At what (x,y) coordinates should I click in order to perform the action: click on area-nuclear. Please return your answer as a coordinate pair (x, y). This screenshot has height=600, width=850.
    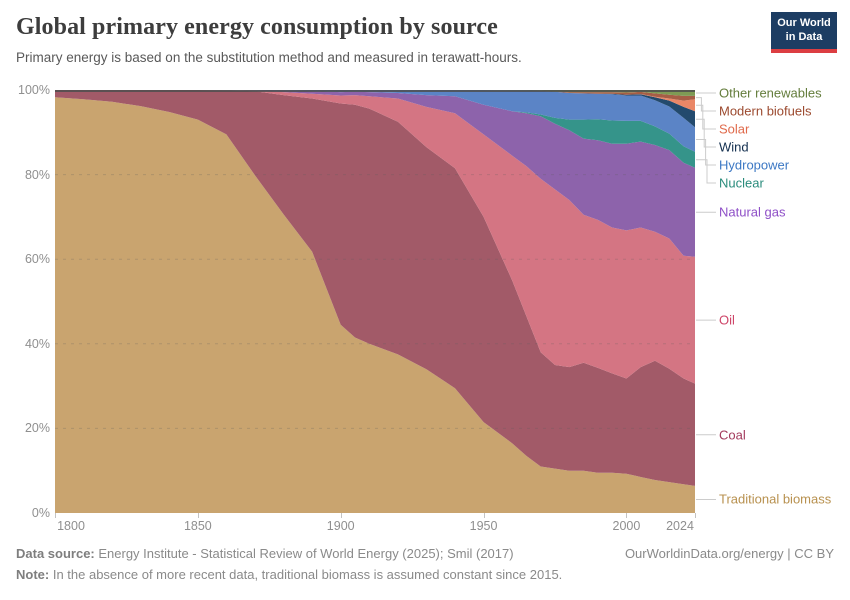
    Looking at the image, I should click on (375, 129).